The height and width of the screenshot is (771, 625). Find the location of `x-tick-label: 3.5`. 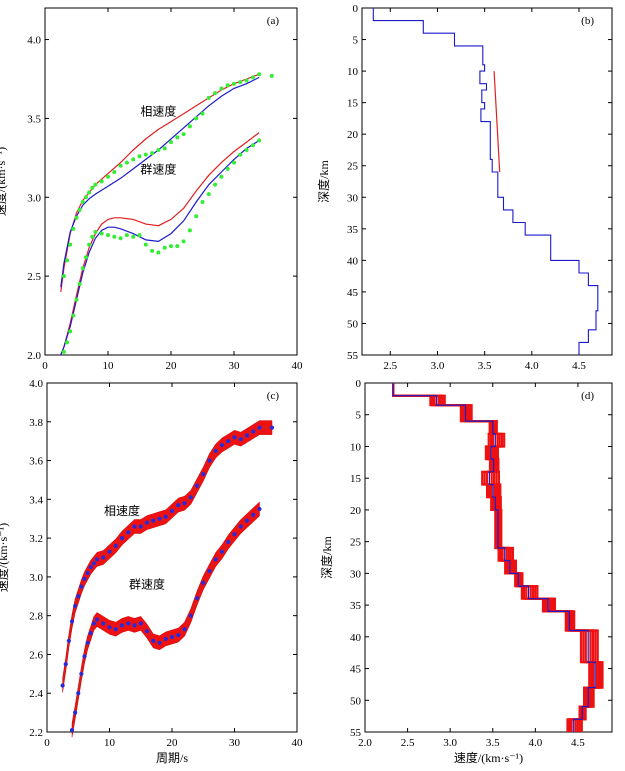

x-tick-label: 3.5 is located at coordinates (485, 366).